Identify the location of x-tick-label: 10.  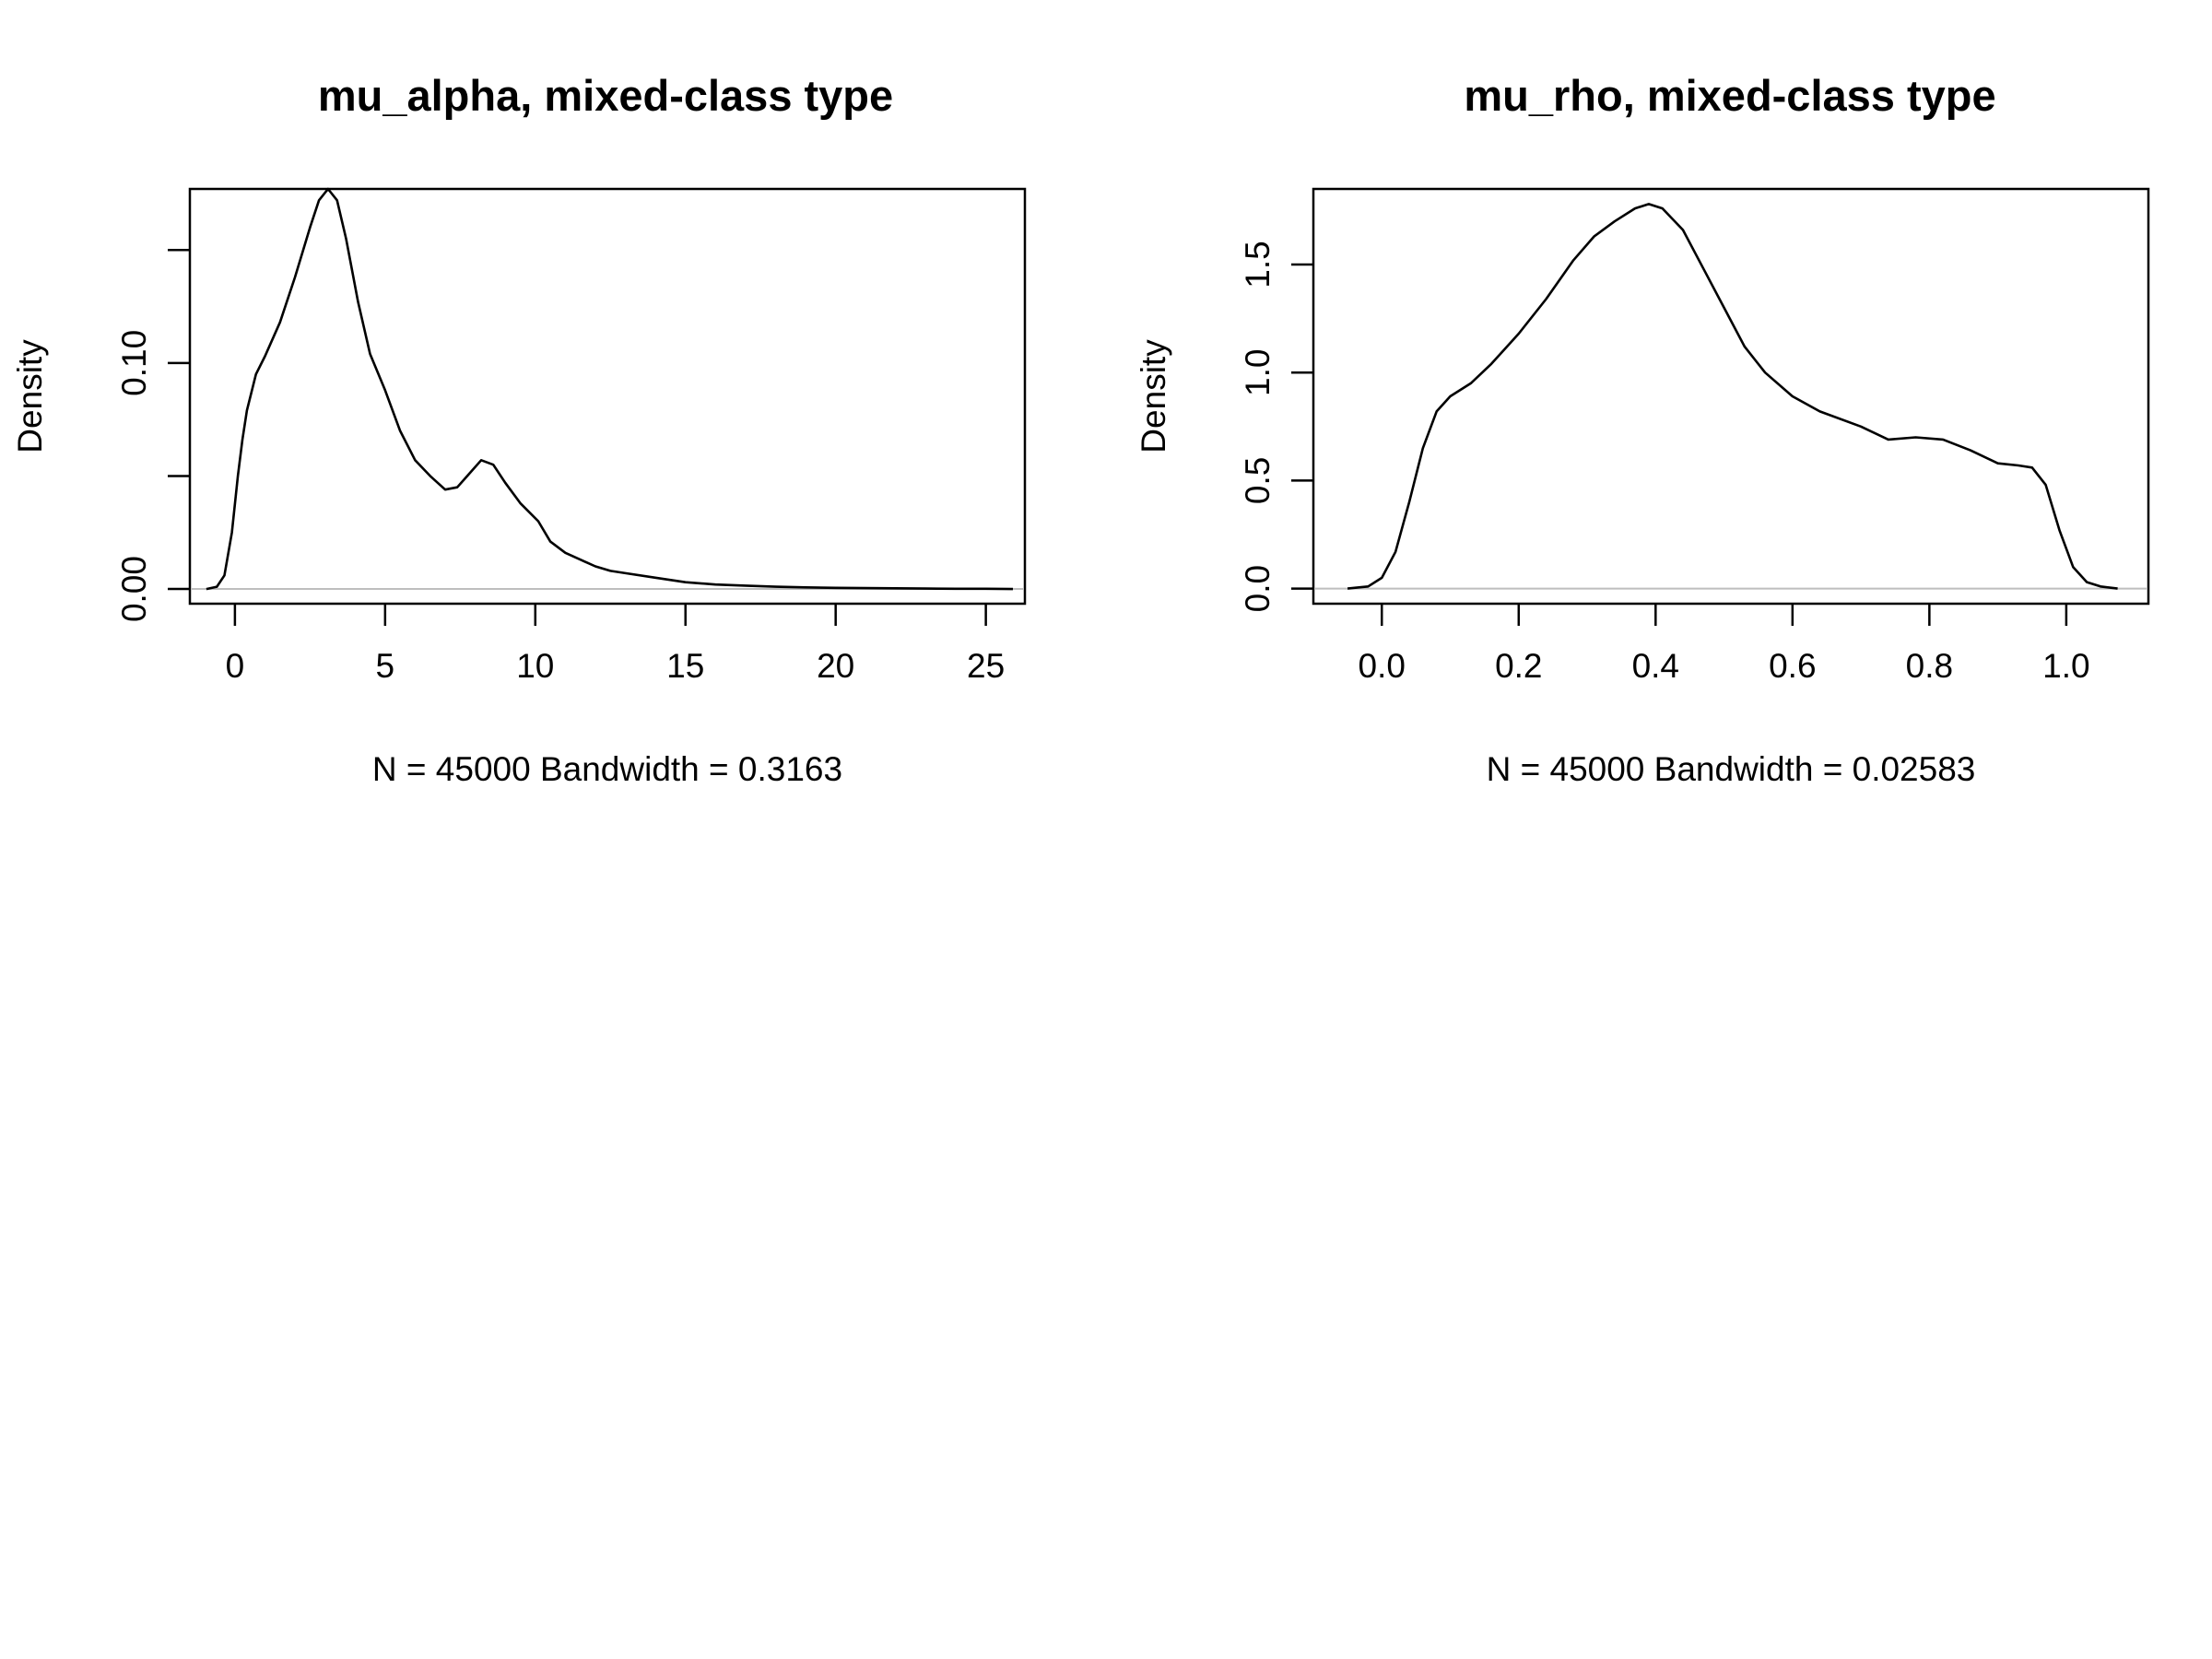
(535, 666).